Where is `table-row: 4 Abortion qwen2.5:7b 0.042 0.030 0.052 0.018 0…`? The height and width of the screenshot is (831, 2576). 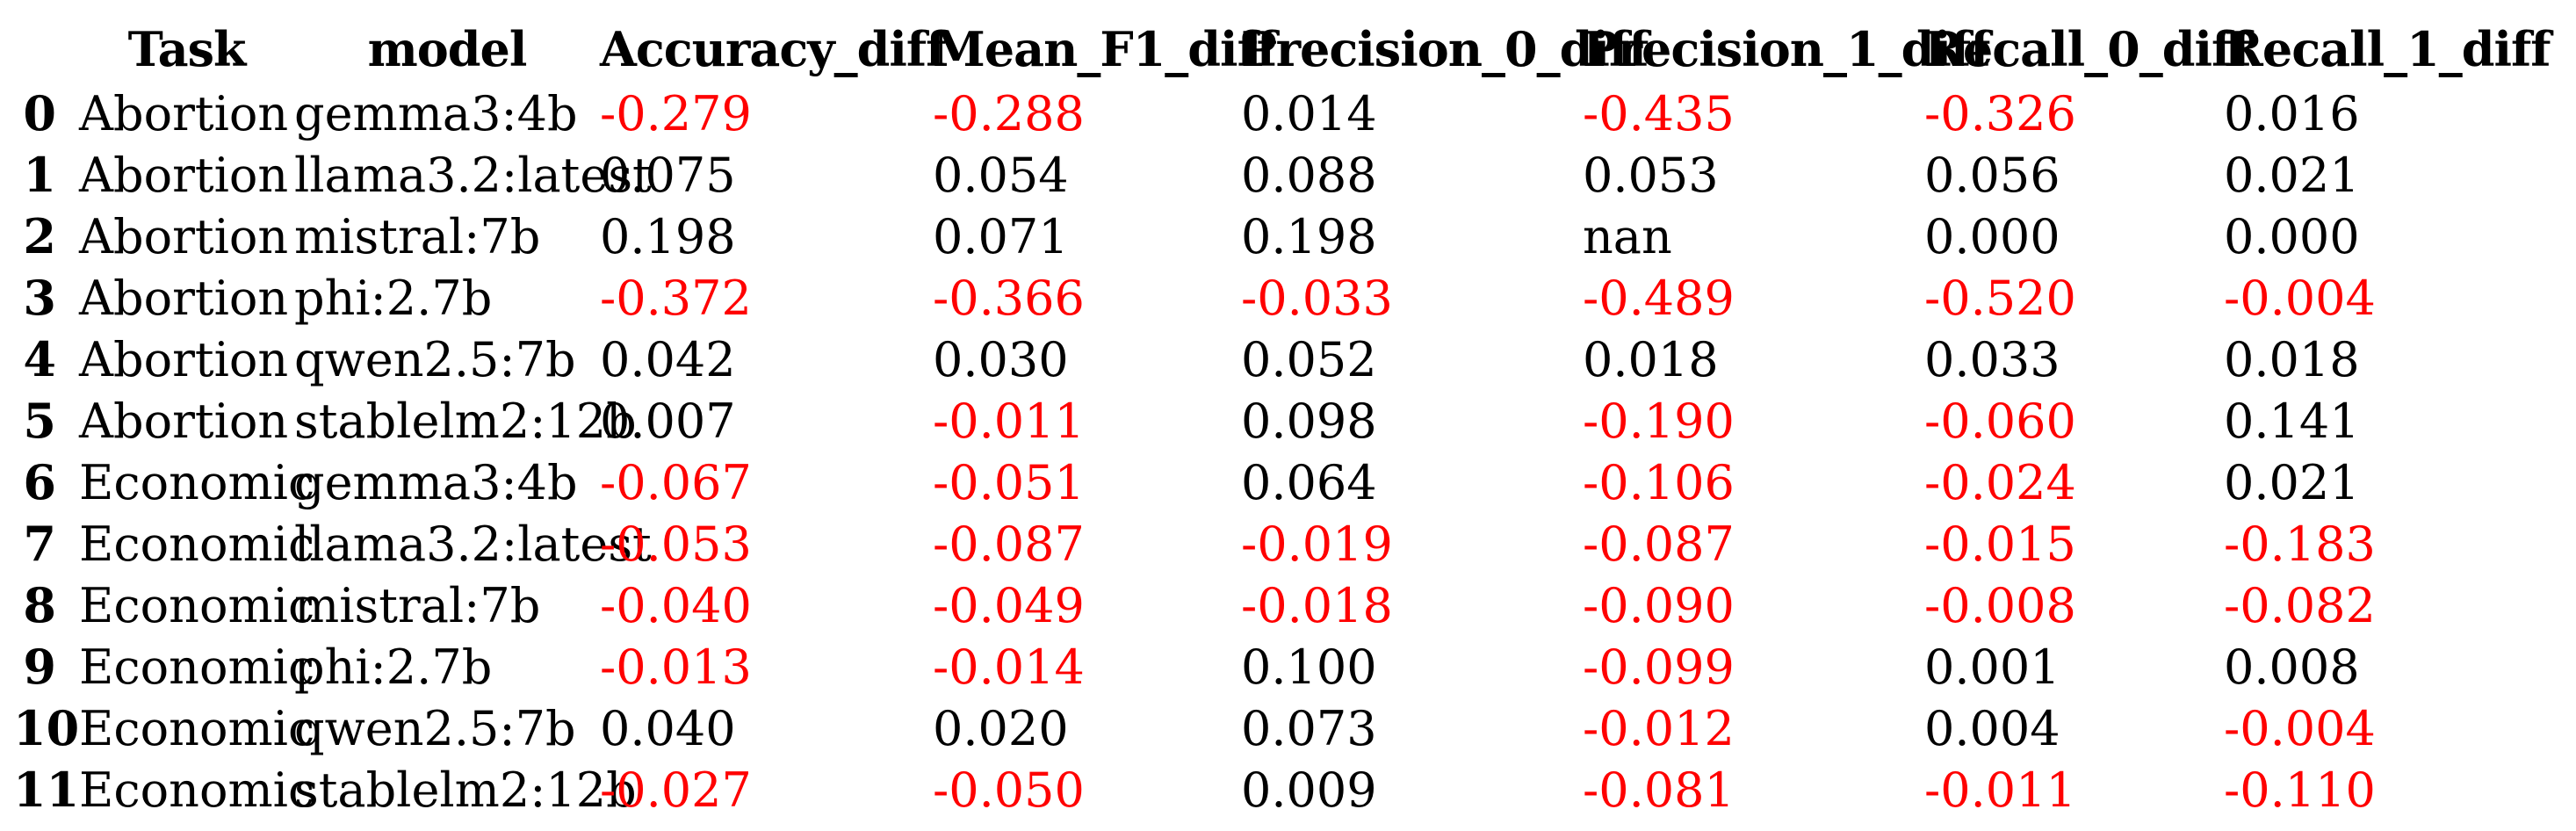
table-row: 4 Abortion qwen2.5:7b 0.042 0.030 0.052 0.018 0… is located at coordinates (1264, 359).